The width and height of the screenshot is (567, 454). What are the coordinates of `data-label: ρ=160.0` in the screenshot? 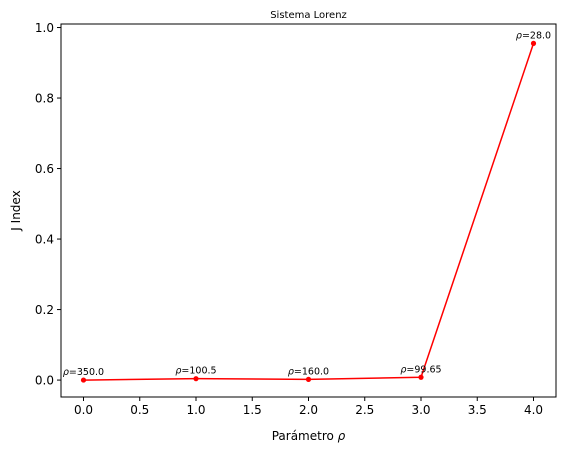 It's located at (308, 371).